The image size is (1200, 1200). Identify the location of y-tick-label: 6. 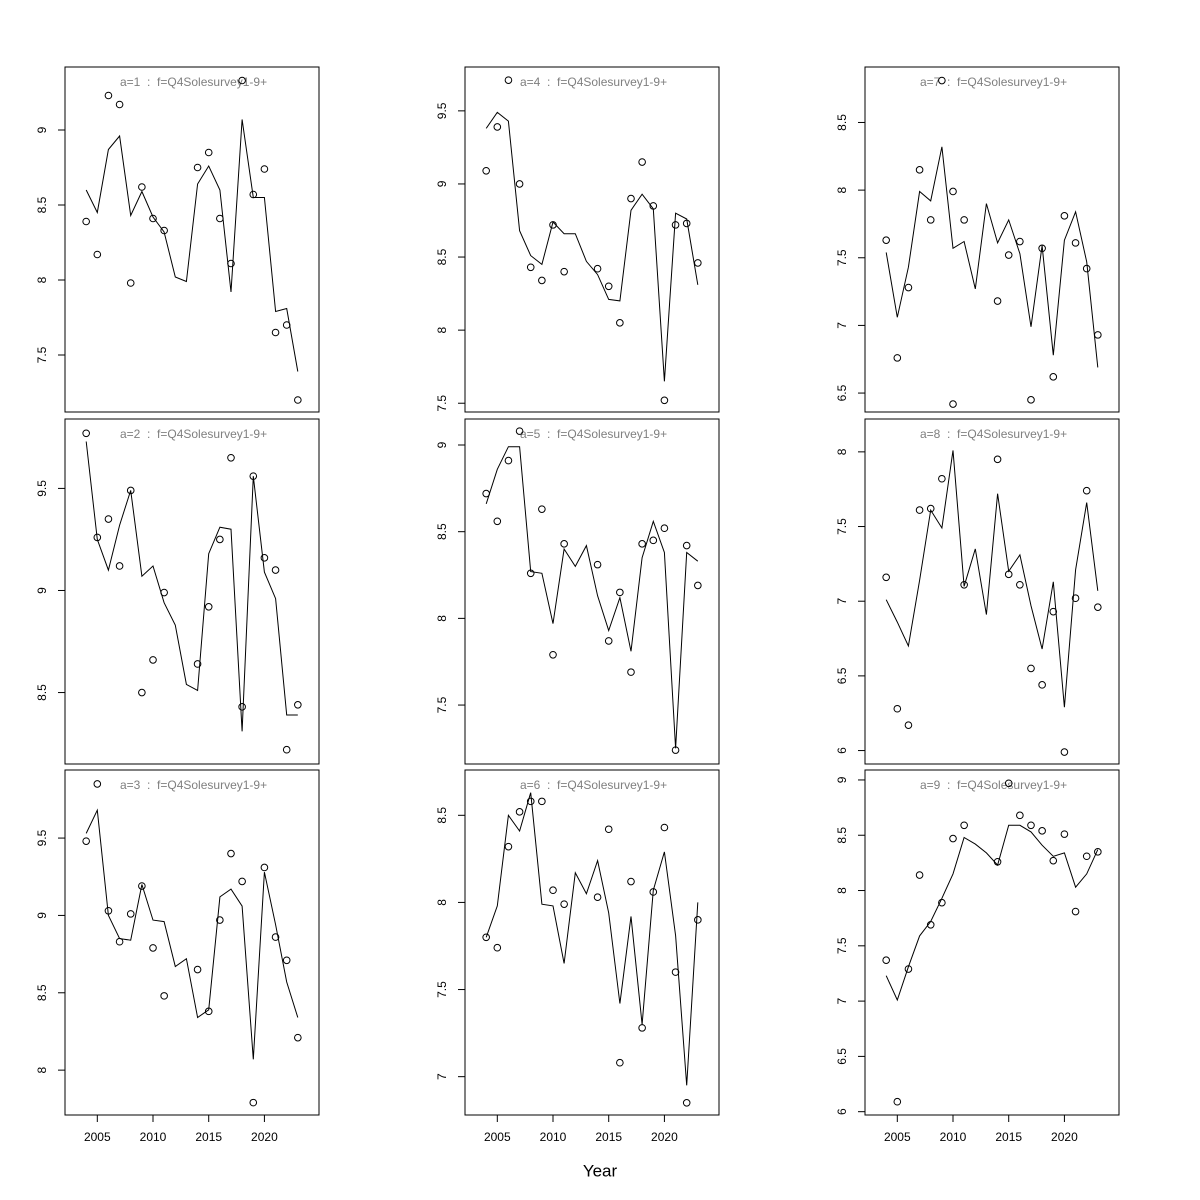
(842, 1111).